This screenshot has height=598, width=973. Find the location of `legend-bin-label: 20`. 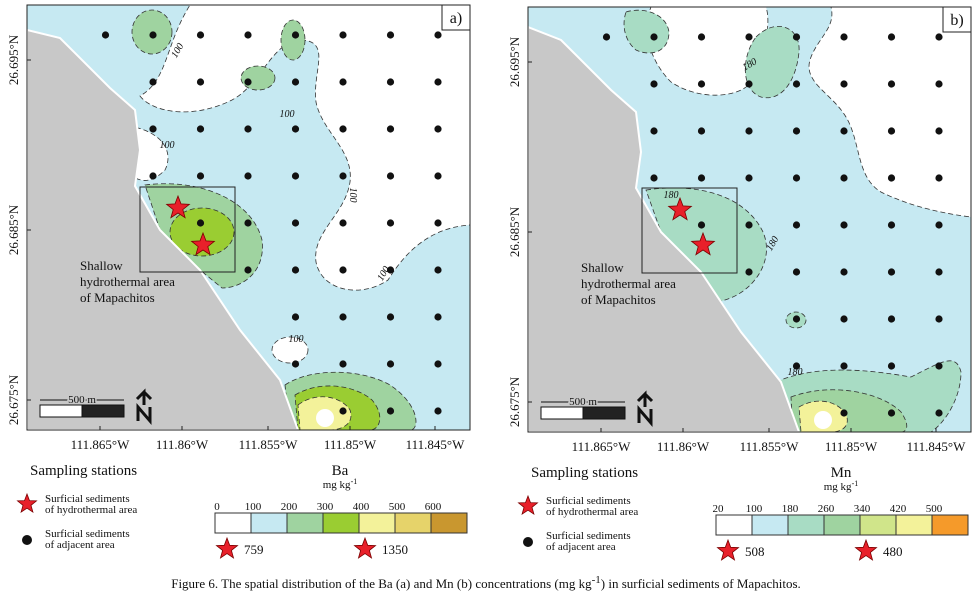

legend-bin-label: 20 is located at coordinates (719, 509).